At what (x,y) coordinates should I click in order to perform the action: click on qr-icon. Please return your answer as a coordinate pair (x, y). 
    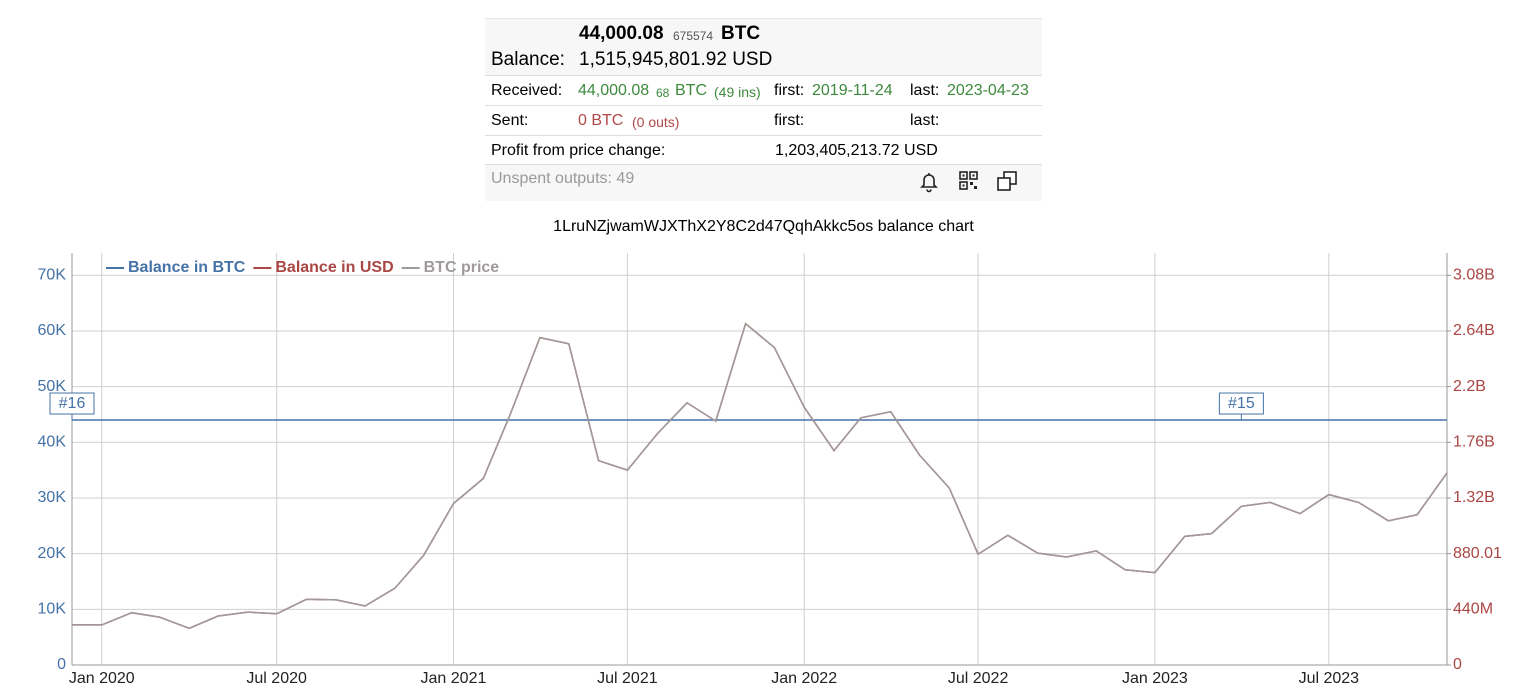
    Looking at the image, I should click on (968, 180).